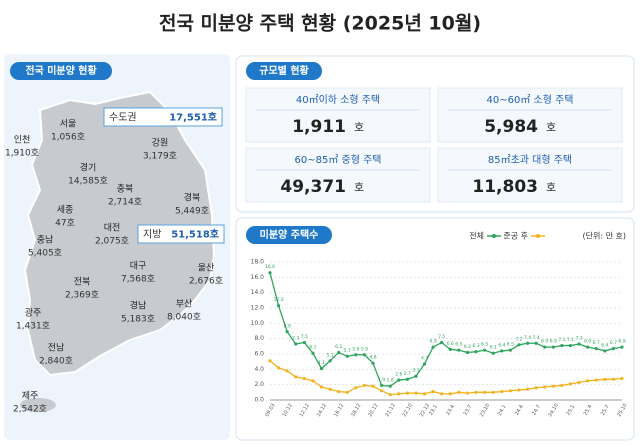  Describe the element at coordinates (123, 118) in the screenshot. I see `callout-name: 수도권` at that location.